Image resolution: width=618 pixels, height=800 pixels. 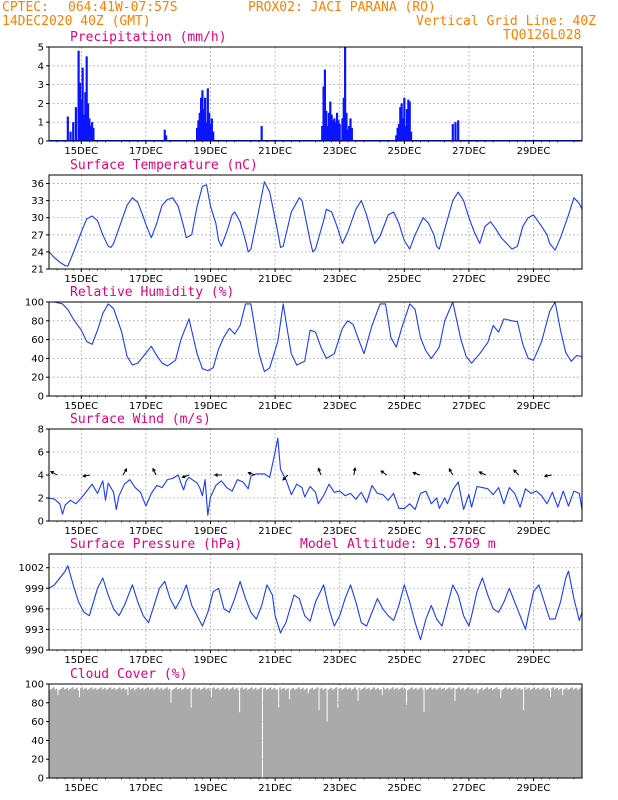 I want to click on pres-series-line, so click(x=315, y=603).